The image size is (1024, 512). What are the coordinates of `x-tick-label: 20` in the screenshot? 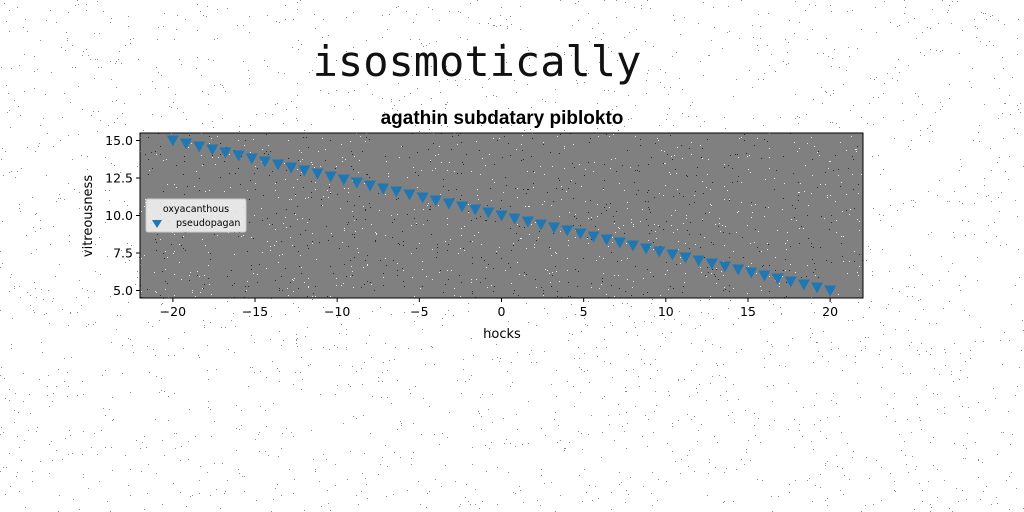 It's located at (830, 311).